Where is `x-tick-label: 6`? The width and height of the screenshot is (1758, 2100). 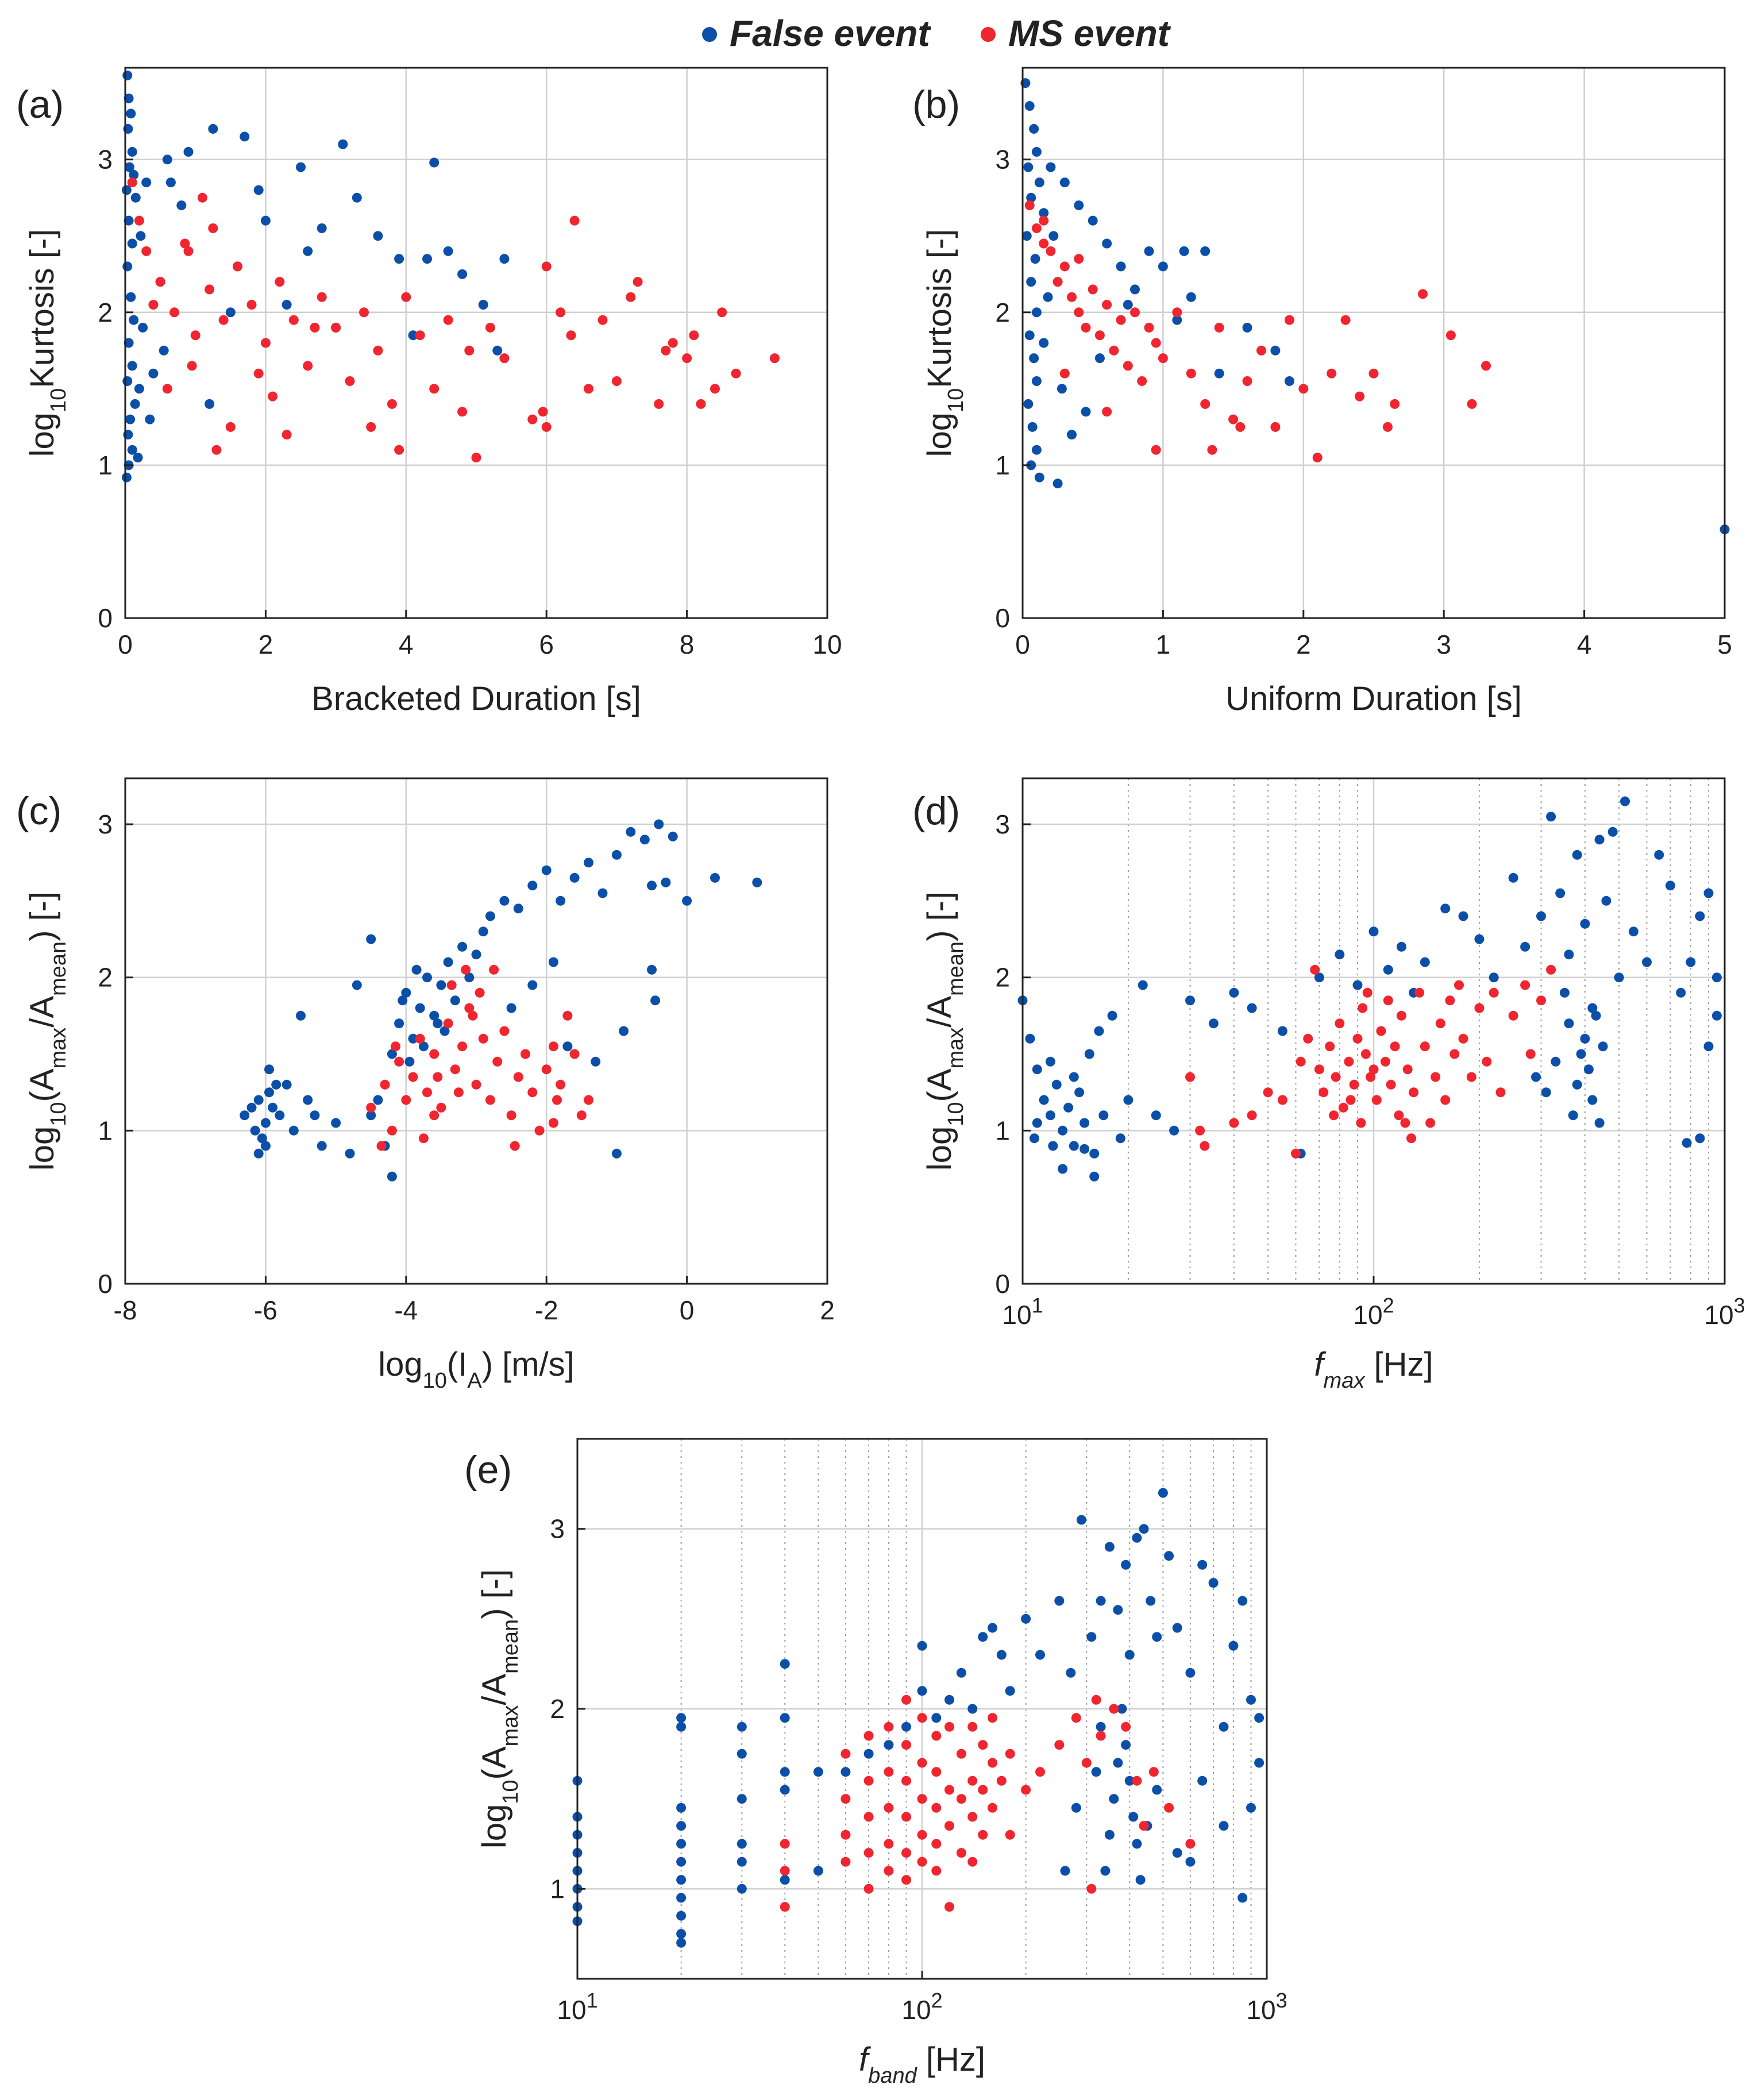
x-tick-label: 6 is located at coordinates (546, 644).